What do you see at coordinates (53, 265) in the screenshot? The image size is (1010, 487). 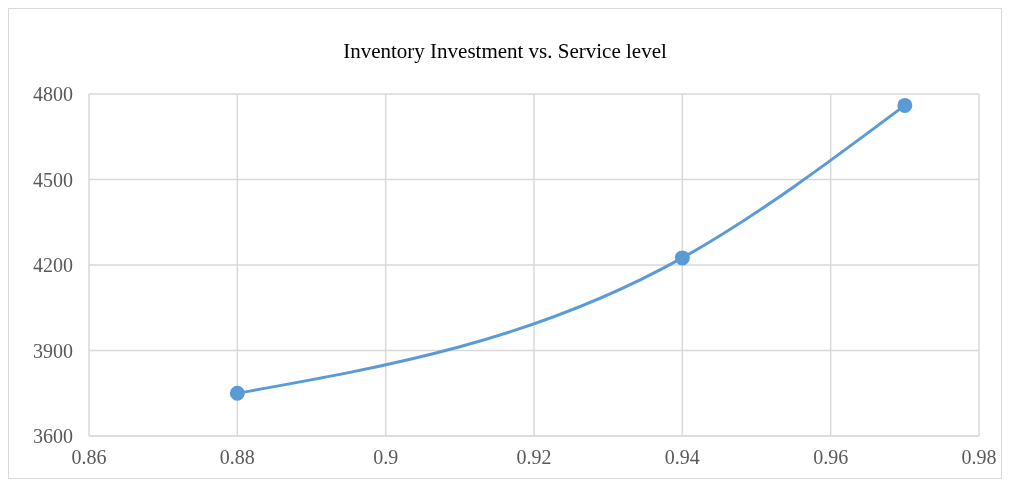 I see `y-tick-label: 4200` at bounding box center [53, 265].